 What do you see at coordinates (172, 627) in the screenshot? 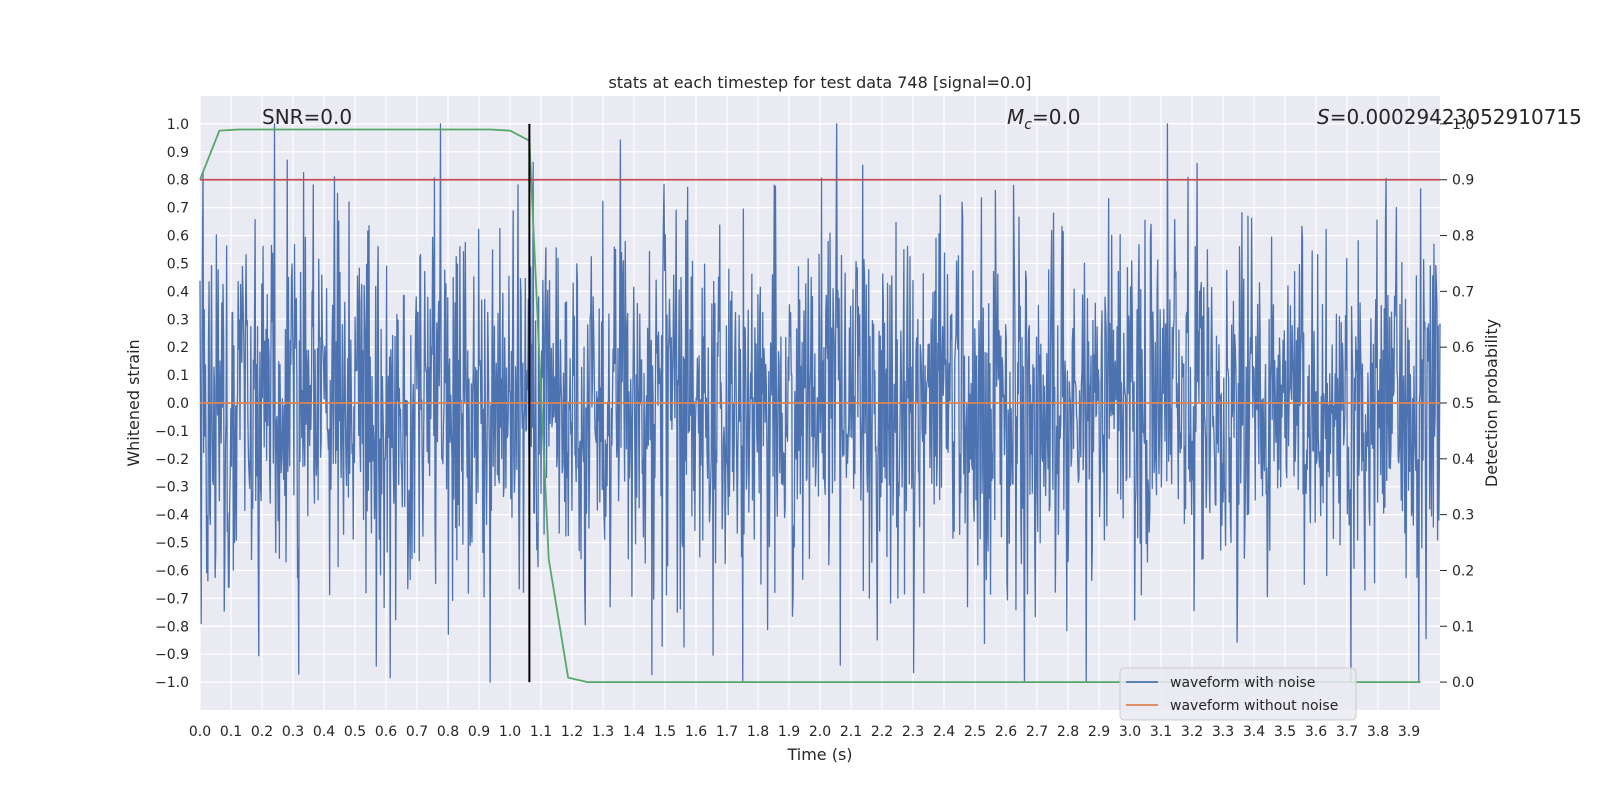
I see `y-tick-label: −0.8` at bounding box center [172, 627].